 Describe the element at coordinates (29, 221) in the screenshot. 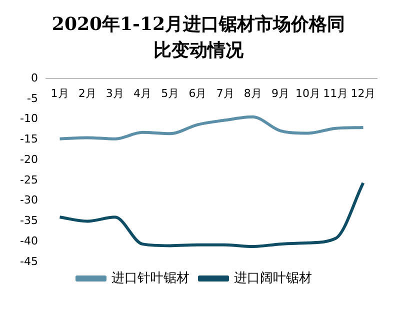

I see `y-tick-label: -35` at that location.